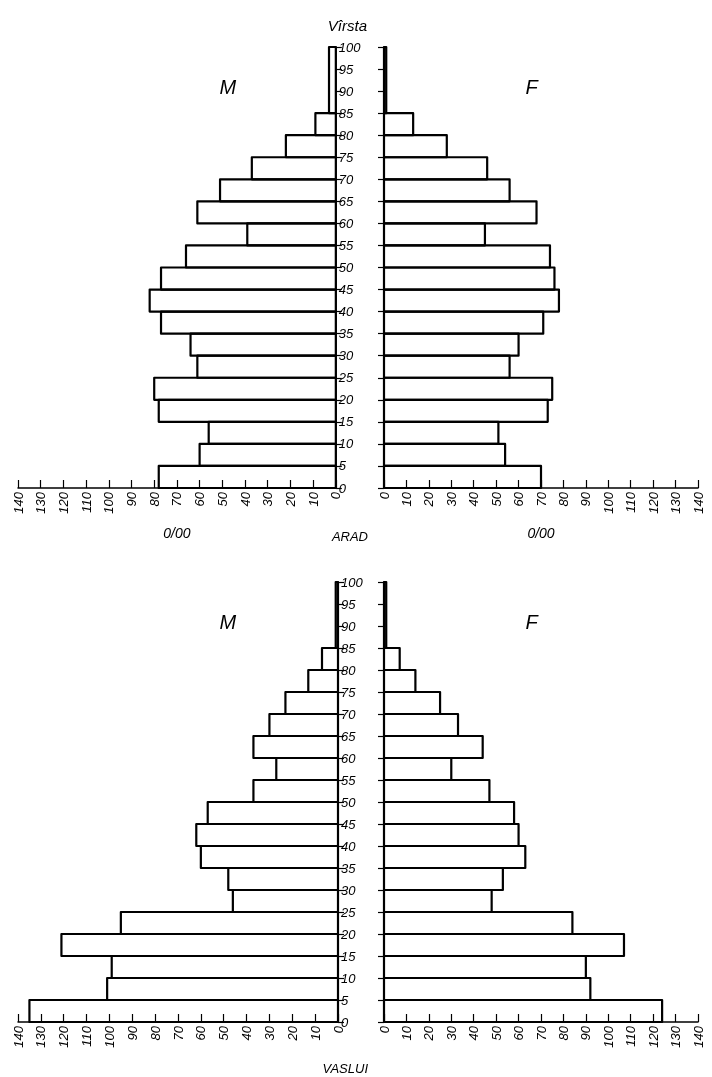  Describe the element at coordinates (350, 47) in the screenshot. I see `y-tick-label: 100` at that location.